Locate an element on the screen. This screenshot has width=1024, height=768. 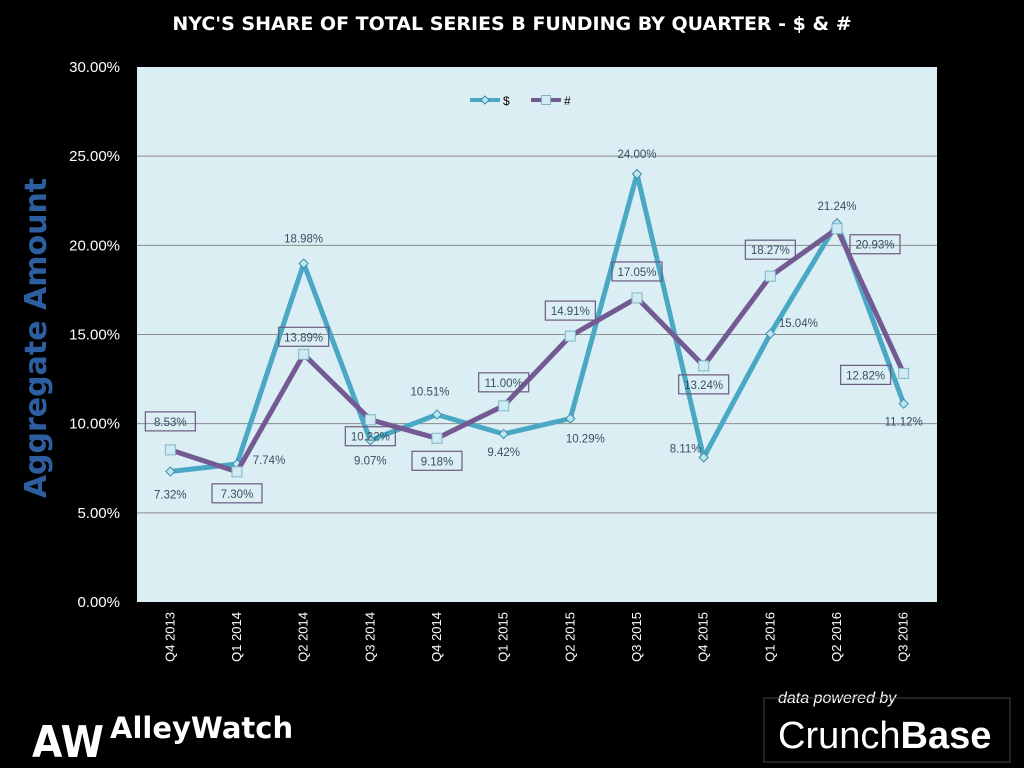
data-label: 10.22% is located at coordinates (370, 438).